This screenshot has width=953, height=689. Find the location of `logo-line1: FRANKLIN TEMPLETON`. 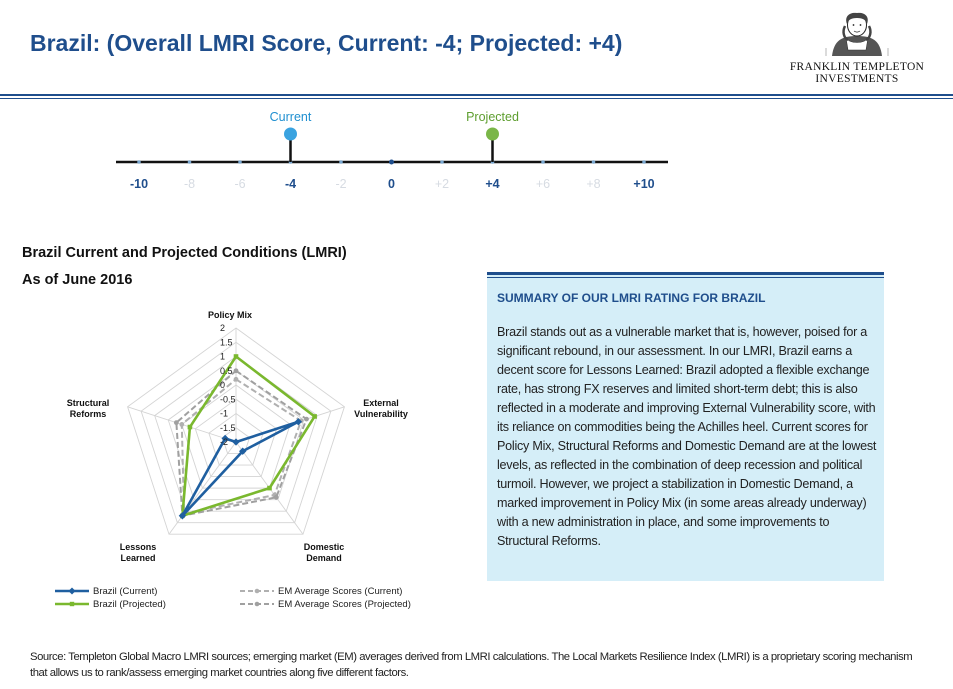

logo-line1: FRANKLIN TEMPLETON is located at coordinates (857, 67).